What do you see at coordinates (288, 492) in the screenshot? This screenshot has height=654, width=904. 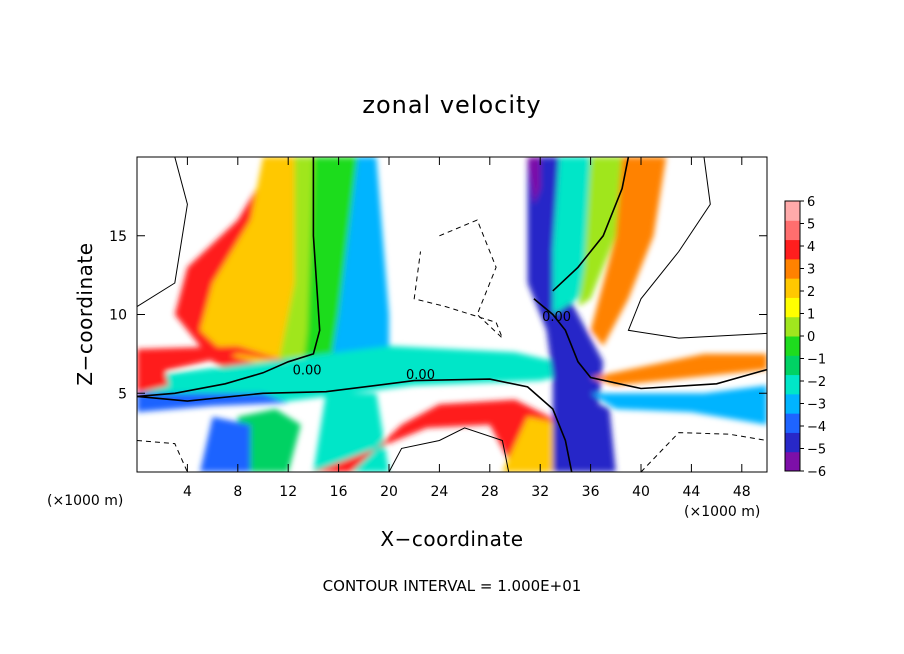 I see `x-tick-label: 12` at bounding box center [288, 492].